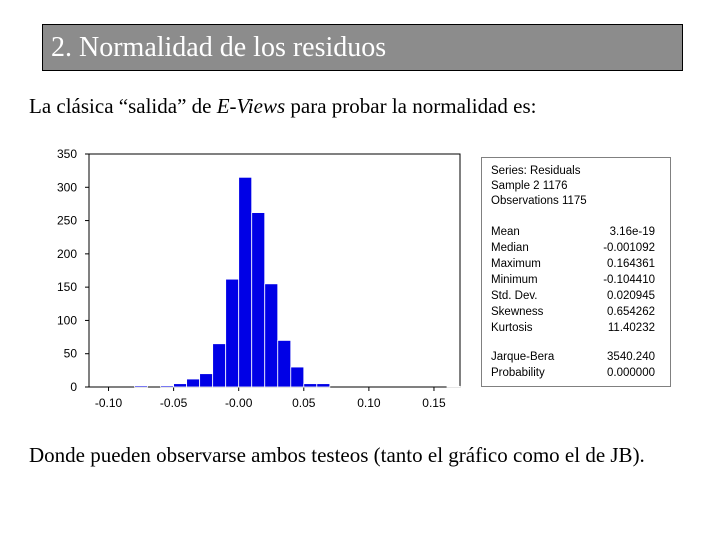 The width and height of the screenshot is (720, 540). I want to click on slide-title-bar: 2. Normalidad de los residuos, so click(362, 47).